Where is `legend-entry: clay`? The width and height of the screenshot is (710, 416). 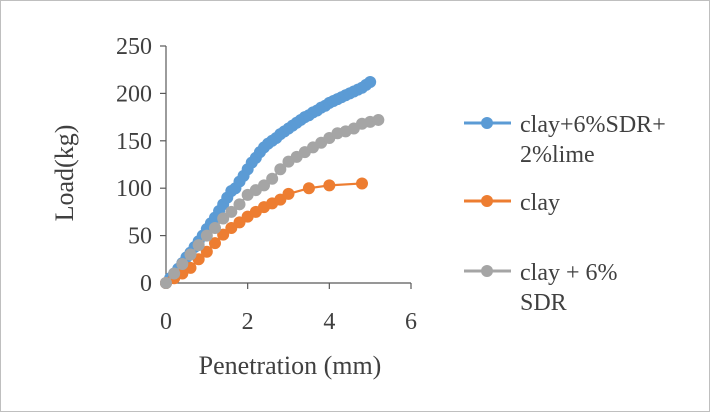
legend-entry: clay is located at coordinates (512, 203).